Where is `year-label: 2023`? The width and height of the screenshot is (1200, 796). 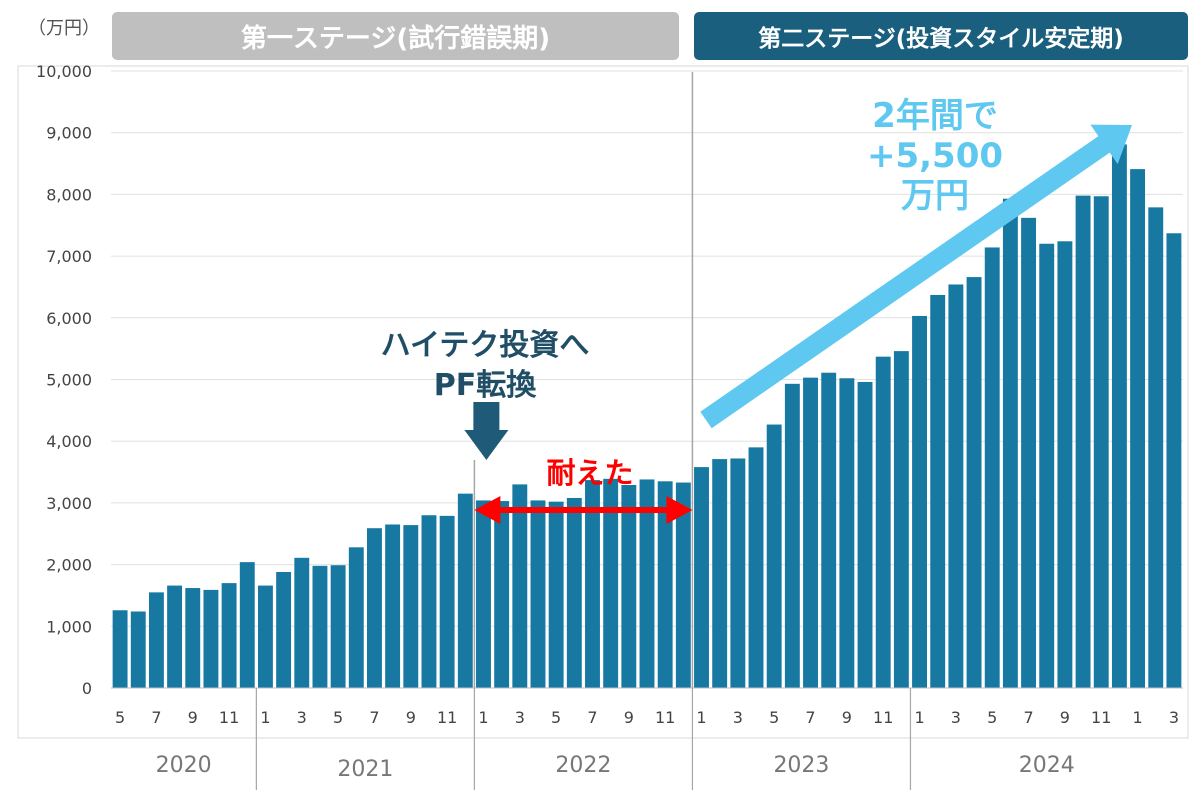
year-label: 2023 is located at coordinates (801, 765).